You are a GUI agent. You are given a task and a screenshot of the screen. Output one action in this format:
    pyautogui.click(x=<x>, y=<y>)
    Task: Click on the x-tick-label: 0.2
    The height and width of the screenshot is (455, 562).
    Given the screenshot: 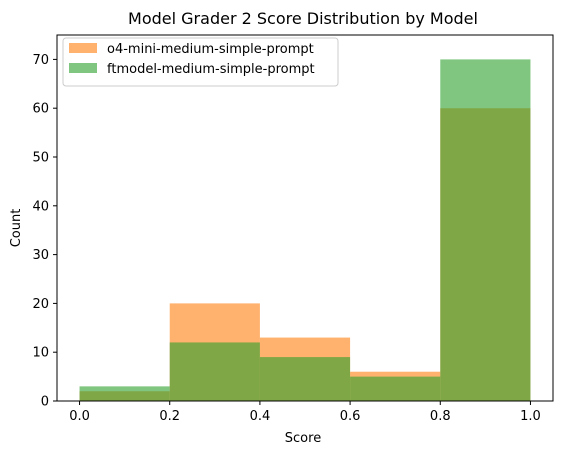 What is the action you would take?
    pyautogui.click(x=169, y=416)
    